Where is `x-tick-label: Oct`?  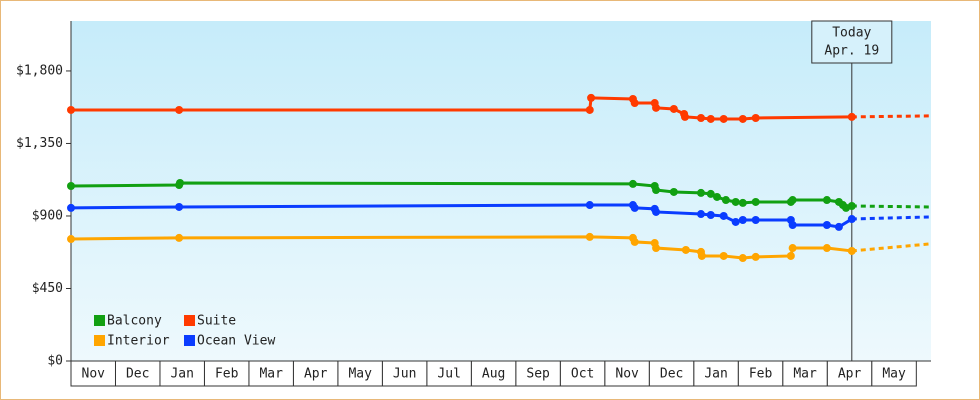
x-tick-label: Oct is located at coordinates (582, 374).